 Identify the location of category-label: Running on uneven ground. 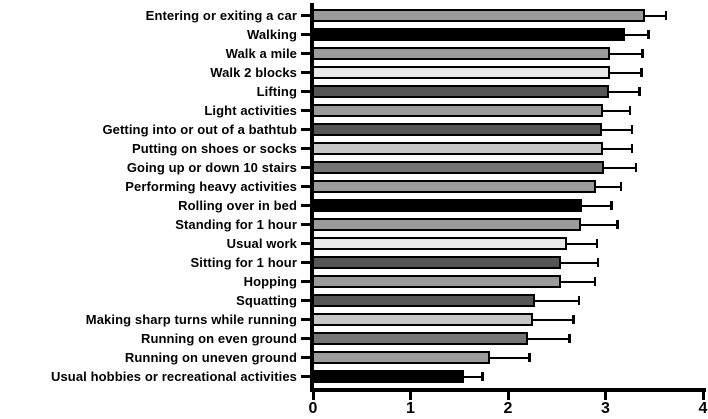
(210, 357).